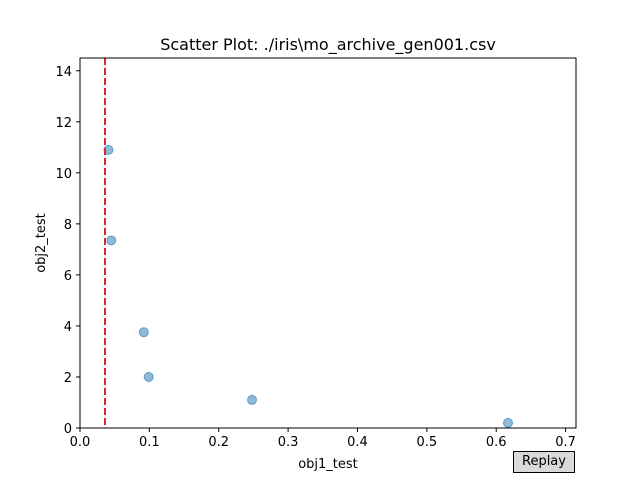 Image resolution: width=640 pixels, height=480 pixels. Describe the element at coordinates (67, 251) in the screenshot. I see `y-axis: 0 2 4 6 8 10 12 14` at that location.